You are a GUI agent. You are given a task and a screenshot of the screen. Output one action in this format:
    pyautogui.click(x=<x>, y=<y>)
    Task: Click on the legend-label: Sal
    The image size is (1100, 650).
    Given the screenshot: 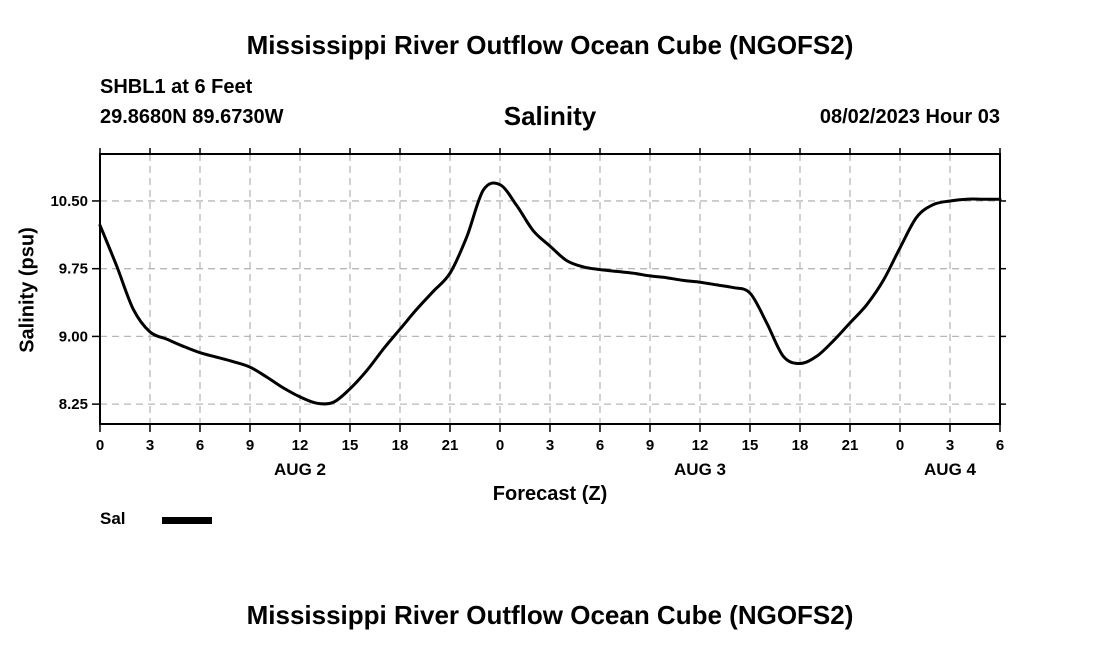 What is the action you would take?
    pyautogui.click(x=113, y=518)
    